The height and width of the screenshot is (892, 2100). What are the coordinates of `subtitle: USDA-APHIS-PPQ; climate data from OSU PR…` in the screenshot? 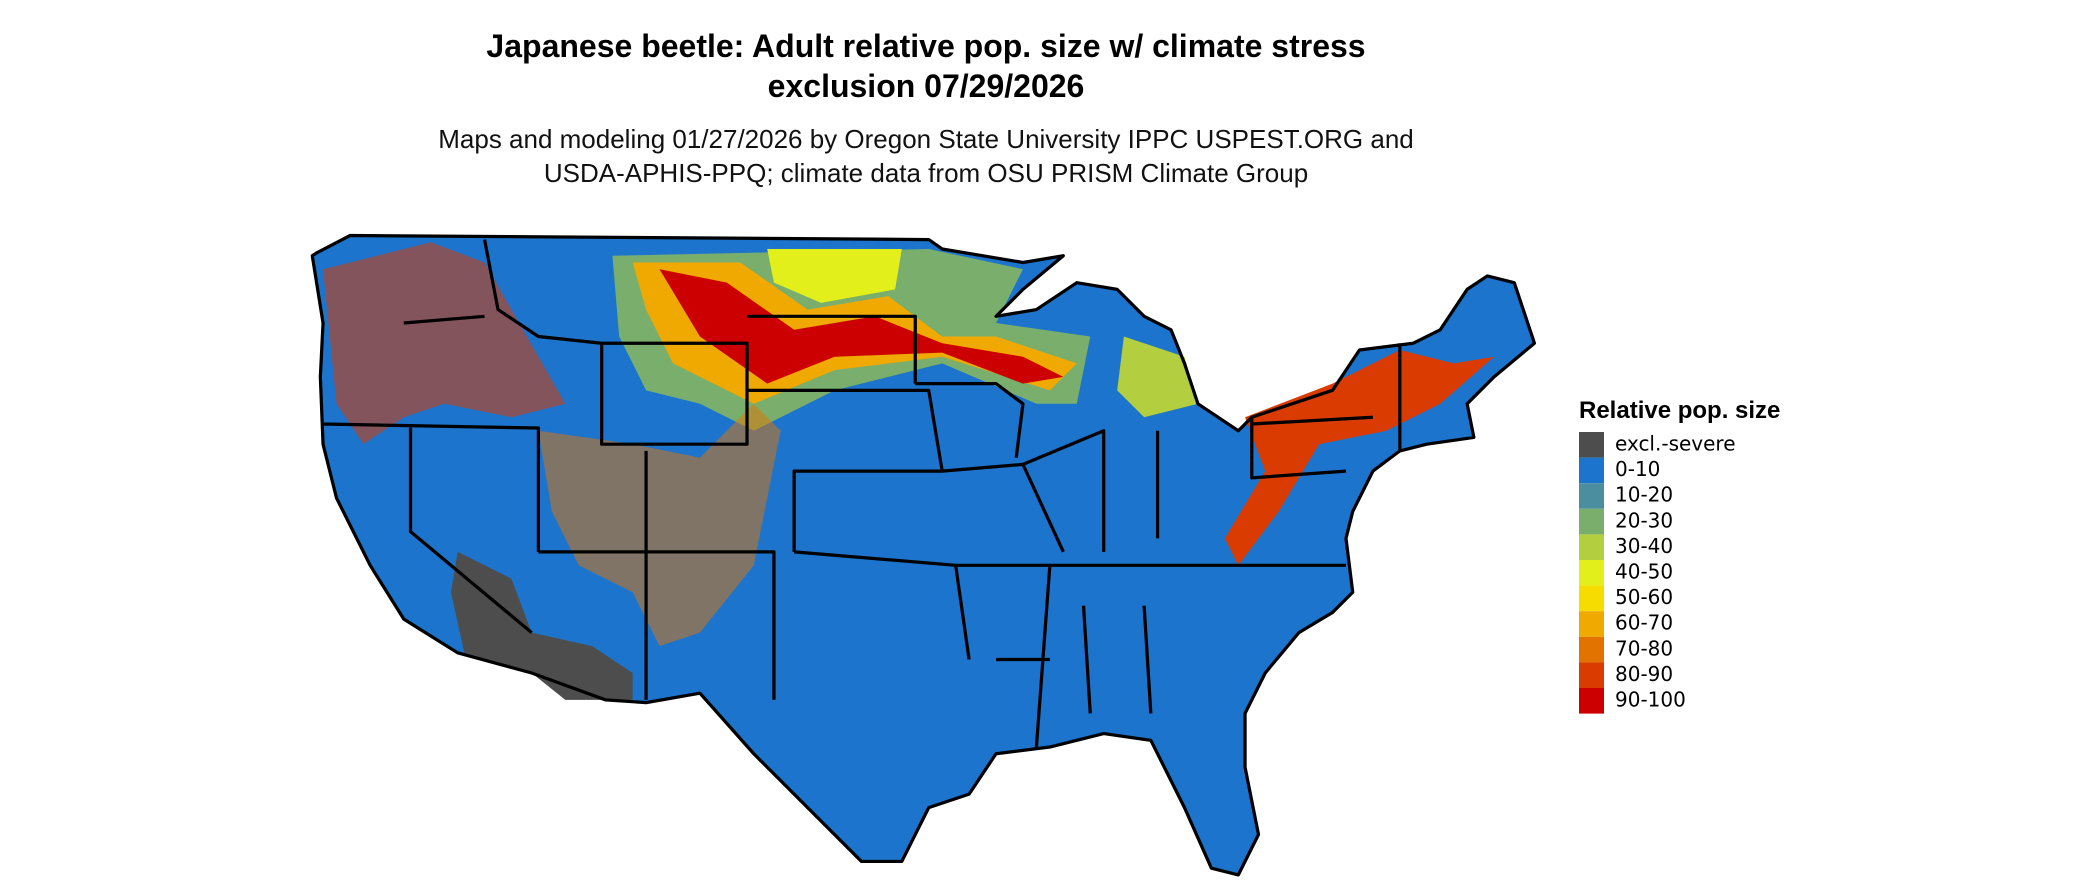 It's located at (926, 173).